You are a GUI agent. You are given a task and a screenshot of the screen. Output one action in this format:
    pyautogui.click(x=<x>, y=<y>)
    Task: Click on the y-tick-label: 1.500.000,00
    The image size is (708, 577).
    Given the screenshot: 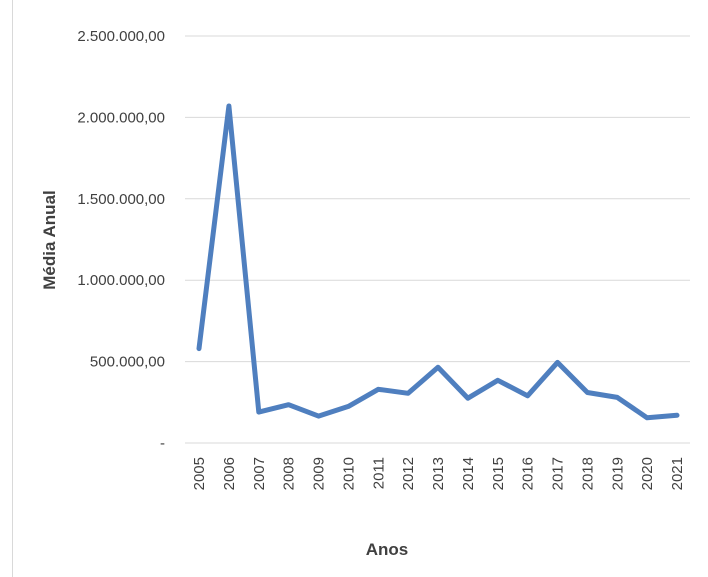 What is the action you would take?
    pyautogui.click(x=121, y=199)
    